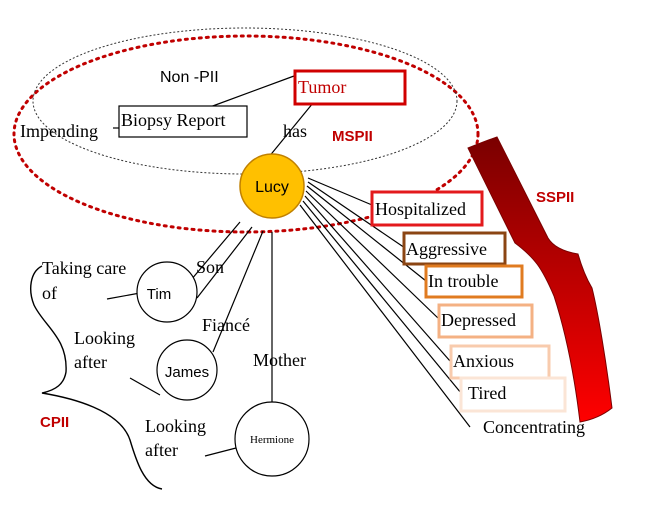 The height and width of the screenshot is (506, 648). I want to click on looking-after-hermione-line2: after, so click(161, 450).